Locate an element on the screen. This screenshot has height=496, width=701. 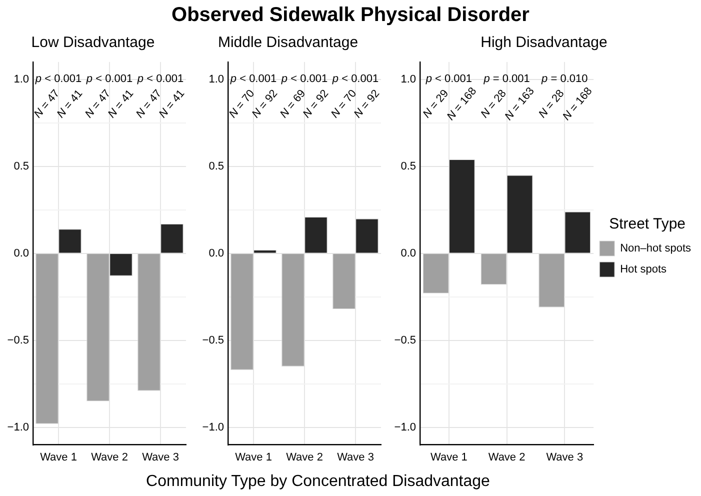
annotation: p = 0.010 is located at coordinates (564, 79).